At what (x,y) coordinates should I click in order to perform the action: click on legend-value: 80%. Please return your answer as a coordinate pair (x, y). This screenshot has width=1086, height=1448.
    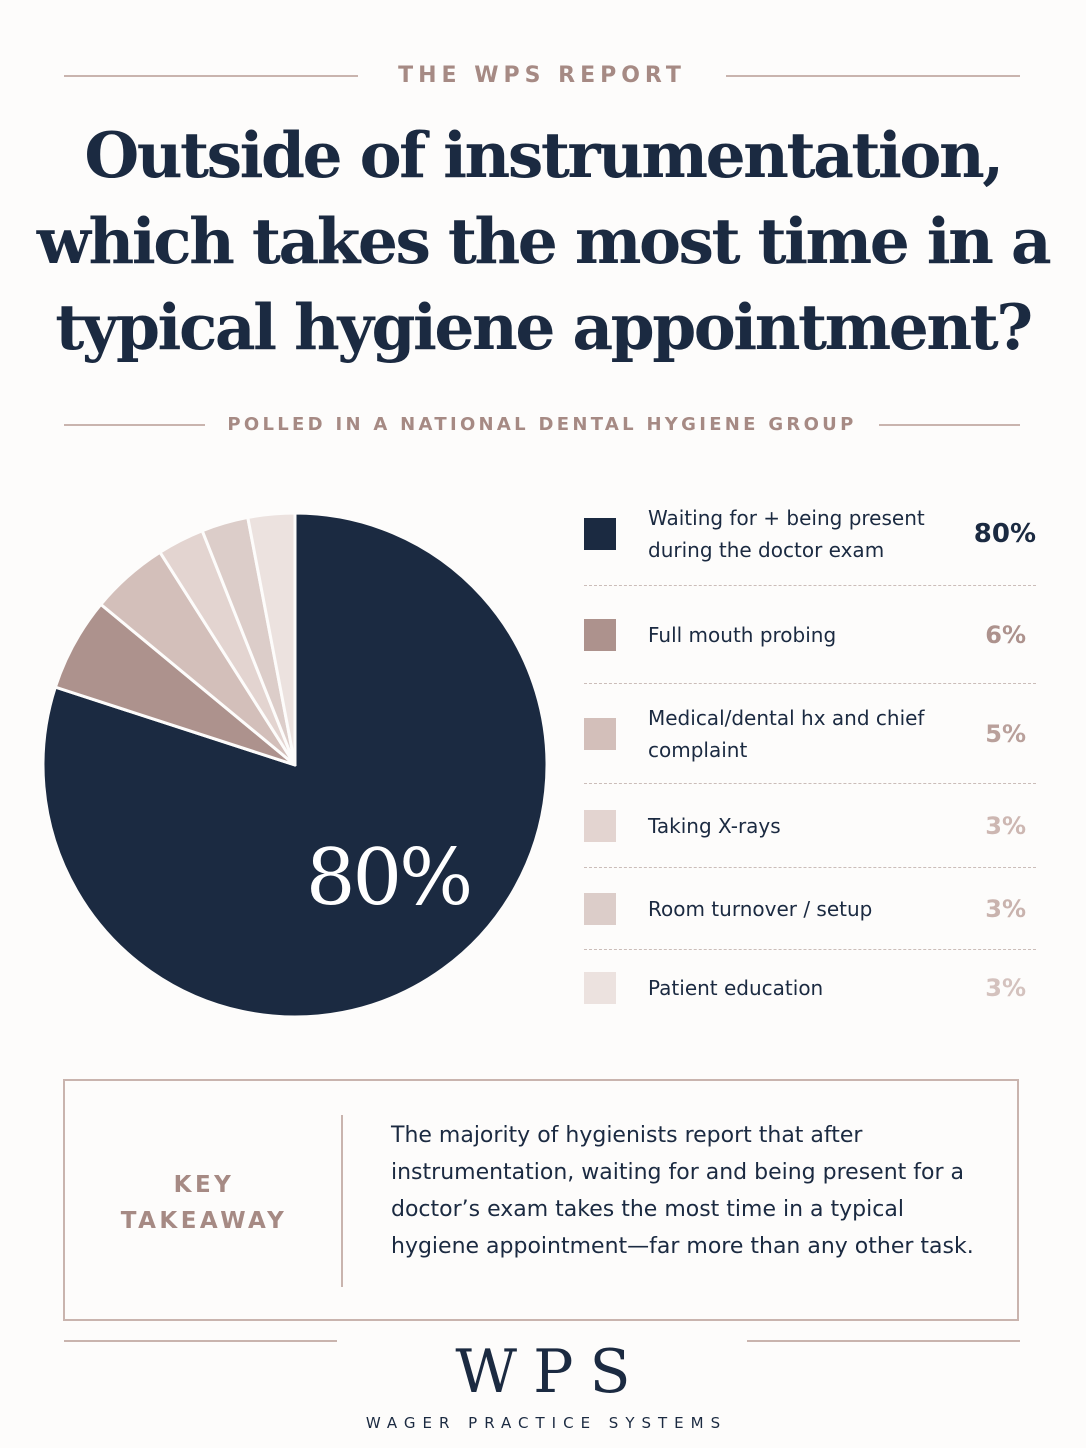
    Looking at the image, I should click on (1004, 534).